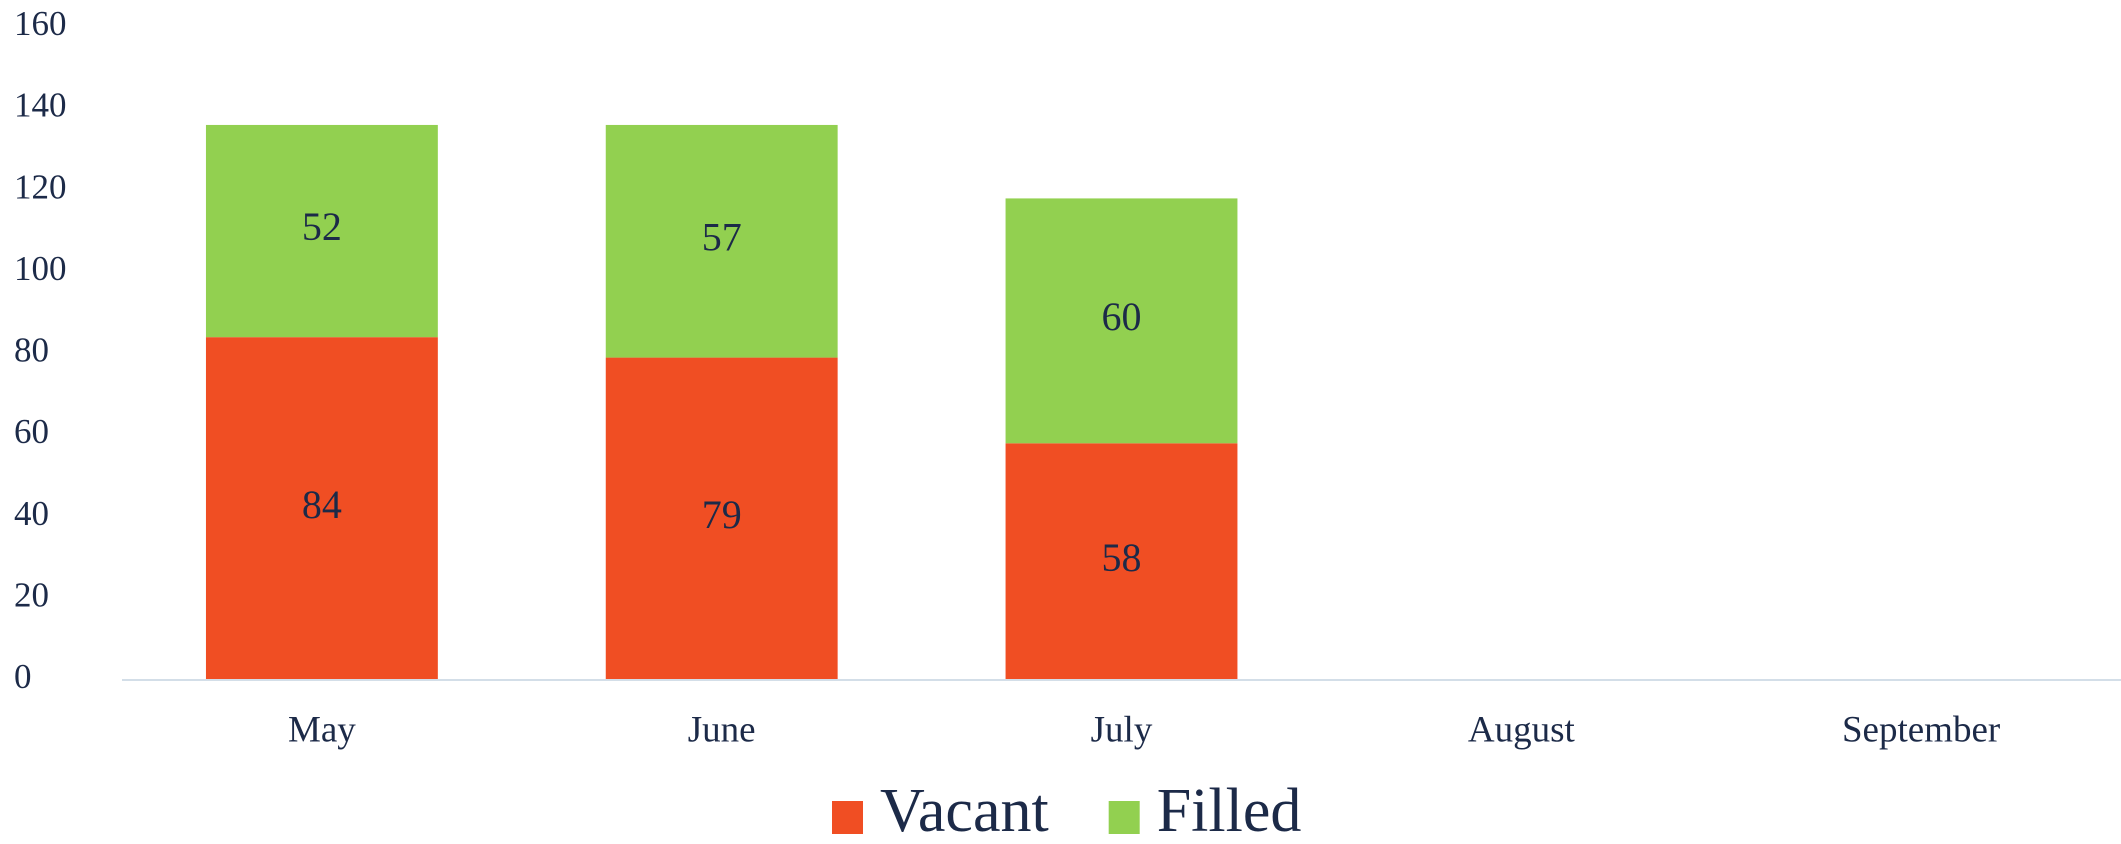 This screenshot has width=2121, height=844. I want to click on y-tick-label: 100, so click(40, 268).